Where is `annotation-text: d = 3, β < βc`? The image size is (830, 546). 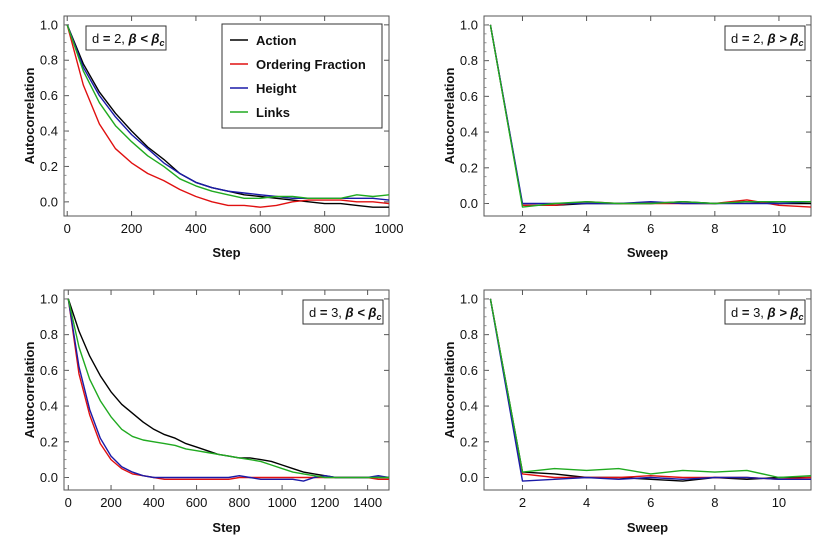
annotation-text: d = 3, β < βc is located at coordinates (345, 313).